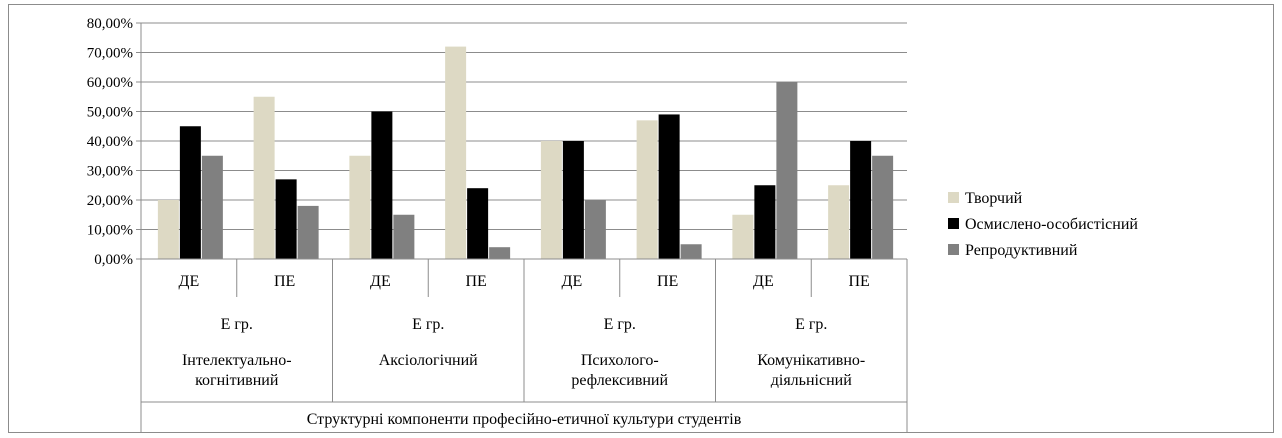 The image size is (1282, 438). Describe the element at coordinates (811, 360) in the screenshot. I see `group-label: Комунікативно-` at that location.